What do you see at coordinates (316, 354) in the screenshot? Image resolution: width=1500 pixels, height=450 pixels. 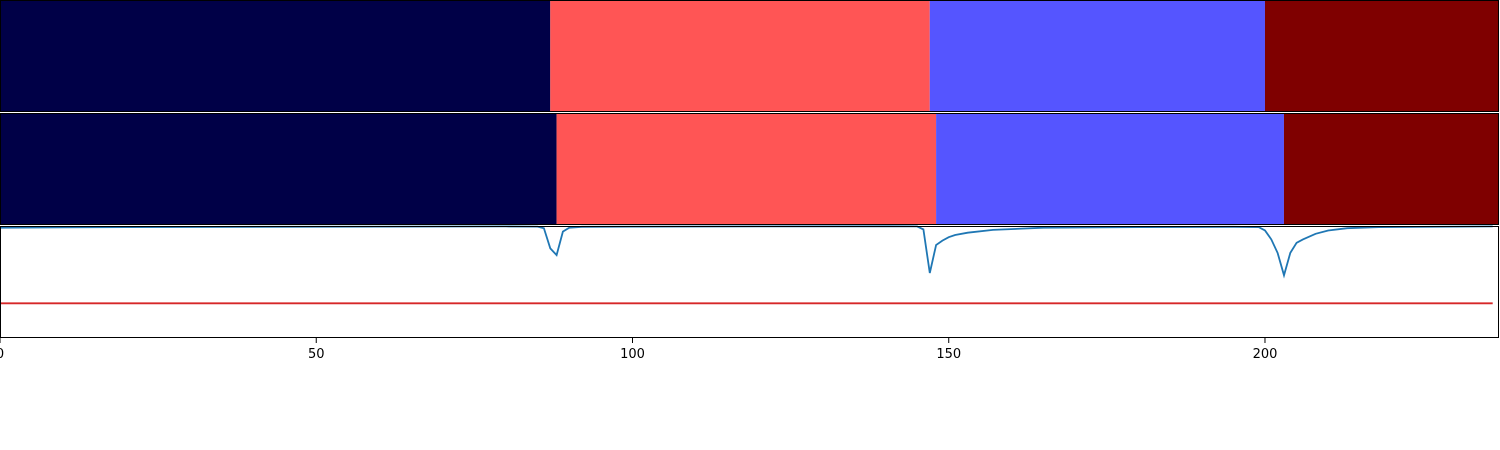 I see `x-tick-label: 50` at bounding box center [316, 354].